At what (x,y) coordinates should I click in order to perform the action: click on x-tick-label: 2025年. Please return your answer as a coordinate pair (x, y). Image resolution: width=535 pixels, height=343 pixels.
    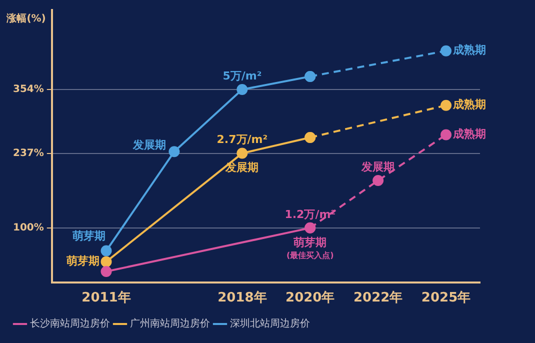
    Looking at the image, I should click on (446, 298).